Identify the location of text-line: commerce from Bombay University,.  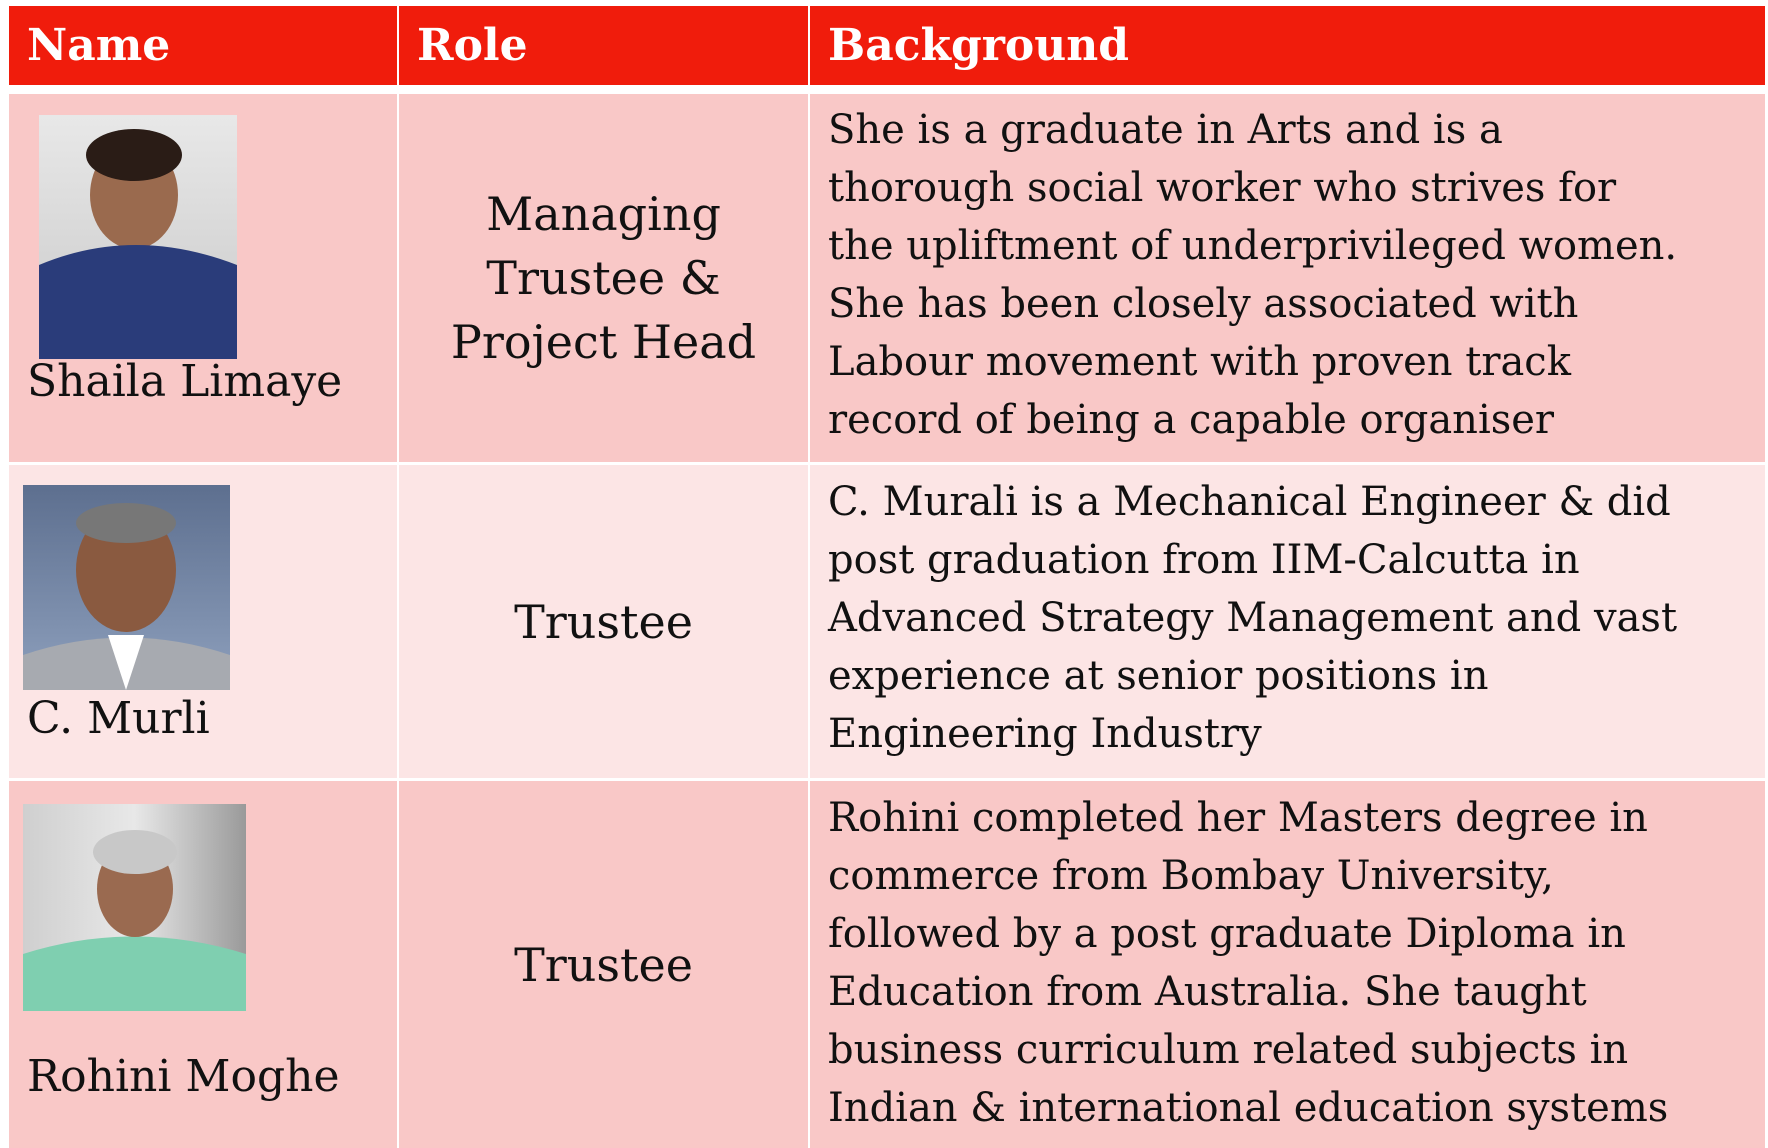
(1191, 876).